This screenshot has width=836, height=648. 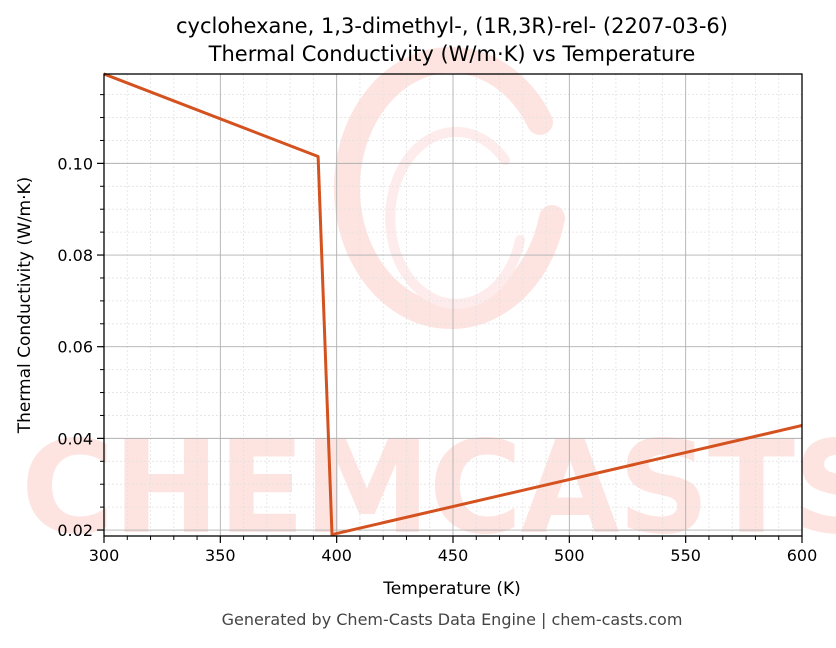 What do you see at coordinates (336, 555) in the screenshot?
I see `x-tick-label: 400` at bounding box center [336, 555].